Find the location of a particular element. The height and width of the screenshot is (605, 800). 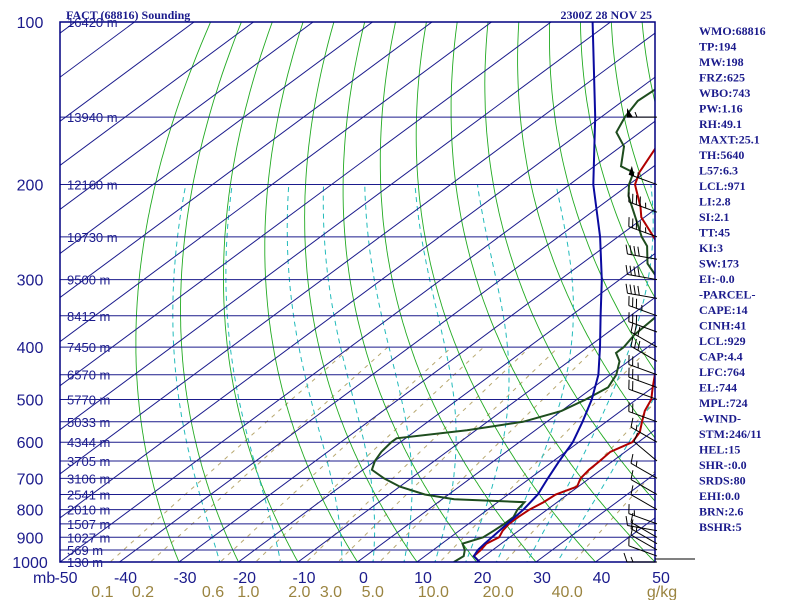

mixing-ratio-label: 1.0 is located at coordinates (248, 592).